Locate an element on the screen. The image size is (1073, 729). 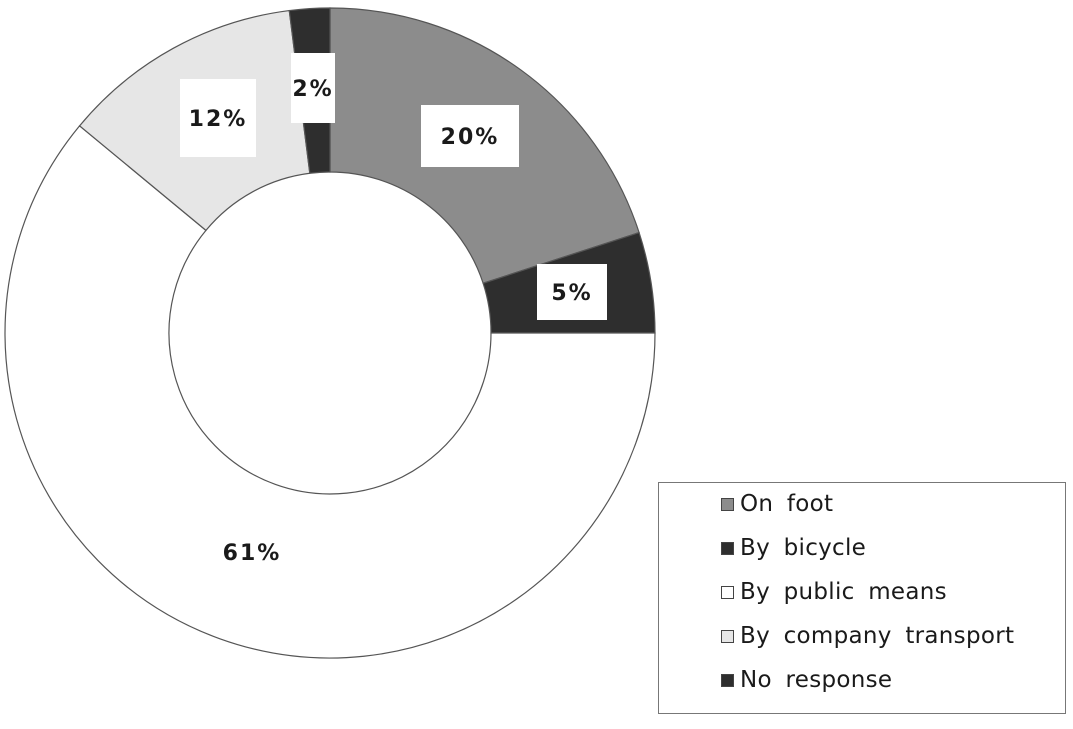
legend-swatch-by-public-means is located at coordinates (727, 592).